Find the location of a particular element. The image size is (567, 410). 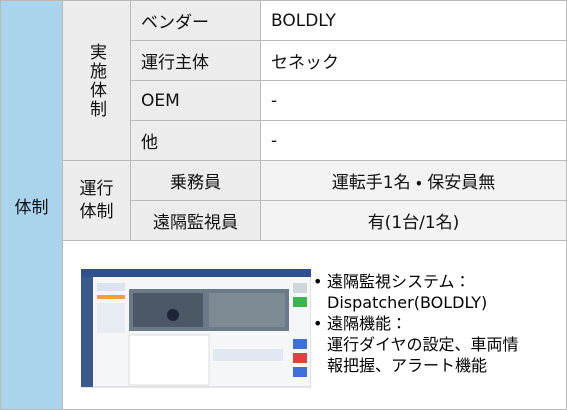

section-label: 体制 is located at coordinates (31, 205).